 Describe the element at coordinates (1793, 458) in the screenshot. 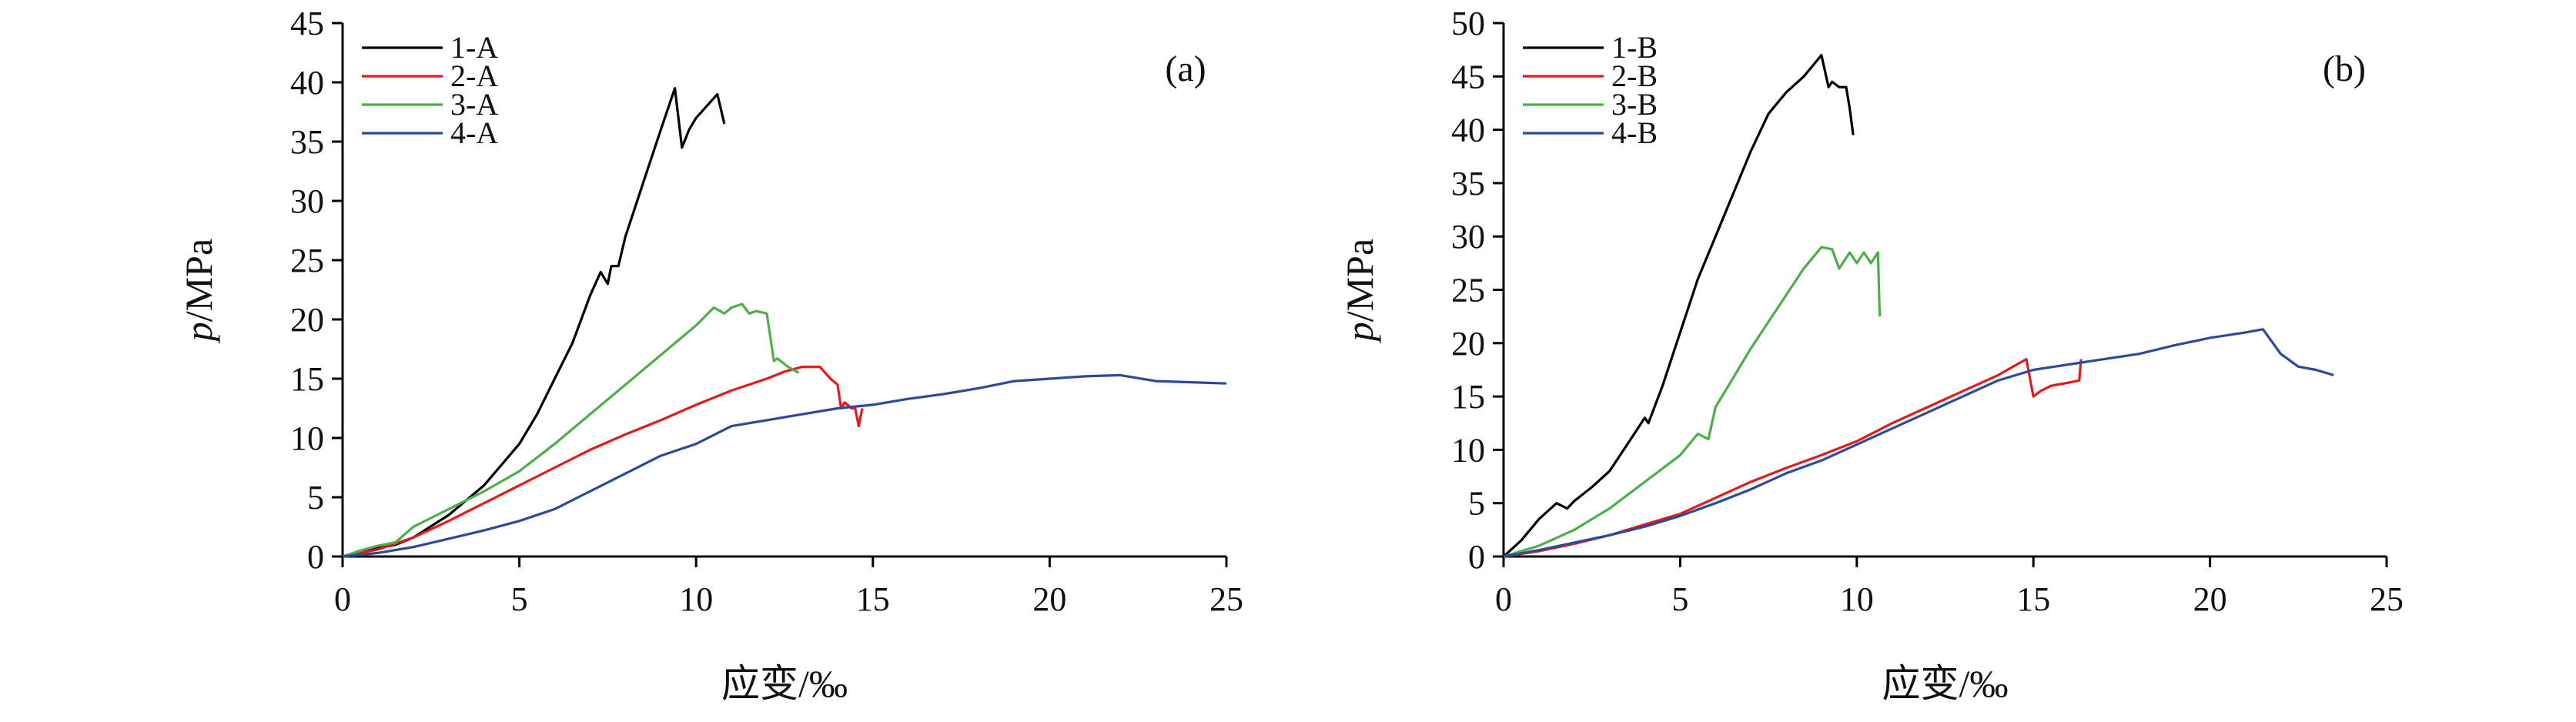

I see `series-line-2-B` at that location.